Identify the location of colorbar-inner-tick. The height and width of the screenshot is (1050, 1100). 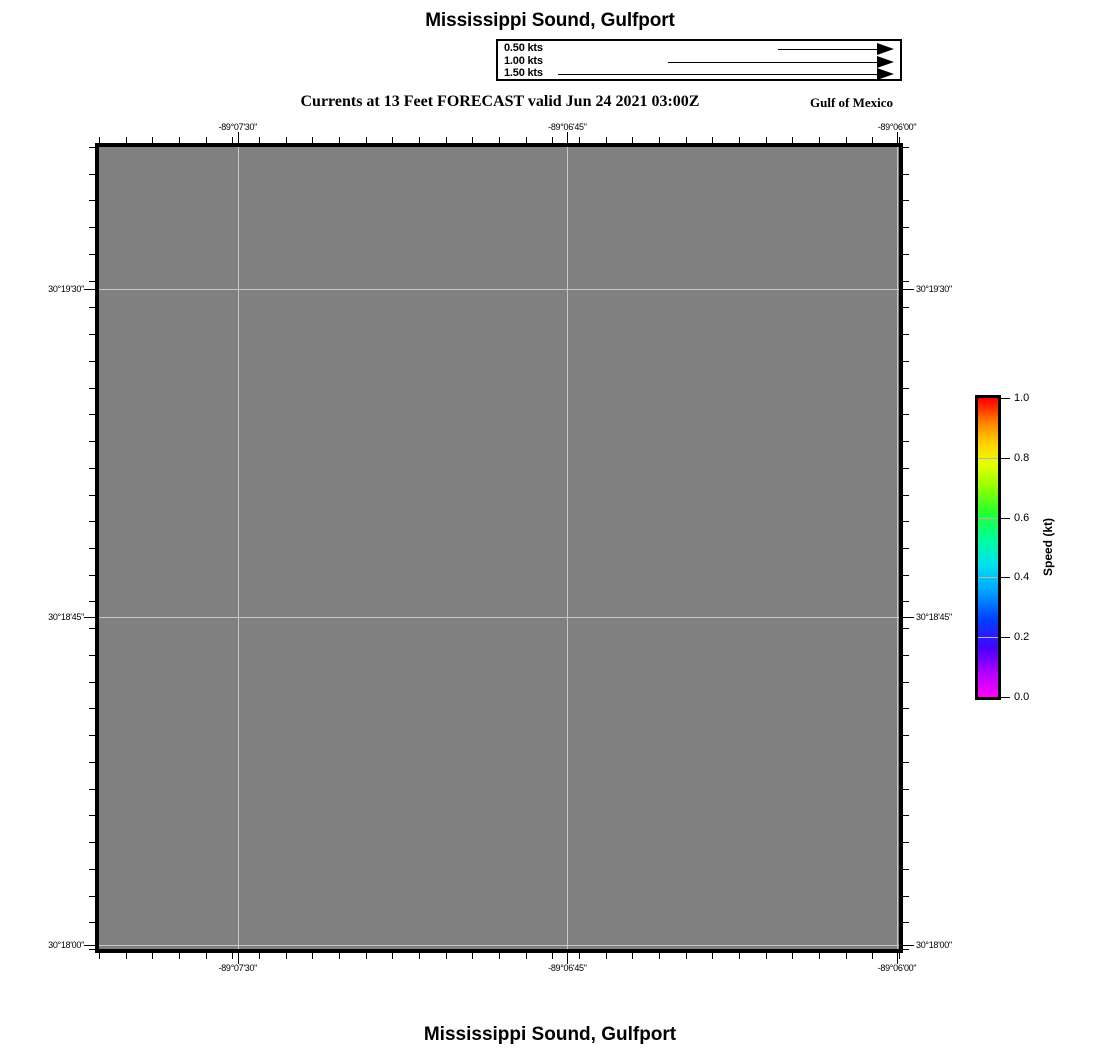
(988, 518).